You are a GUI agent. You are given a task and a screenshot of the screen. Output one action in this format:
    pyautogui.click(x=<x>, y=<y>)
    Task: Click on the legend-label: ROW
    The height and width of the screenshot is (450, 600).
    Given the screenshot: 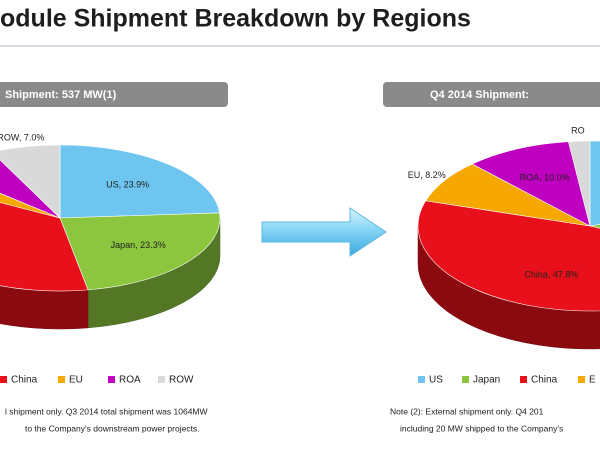 What is the action you would take?
    pyautogui.click(x=181, y=380)
    